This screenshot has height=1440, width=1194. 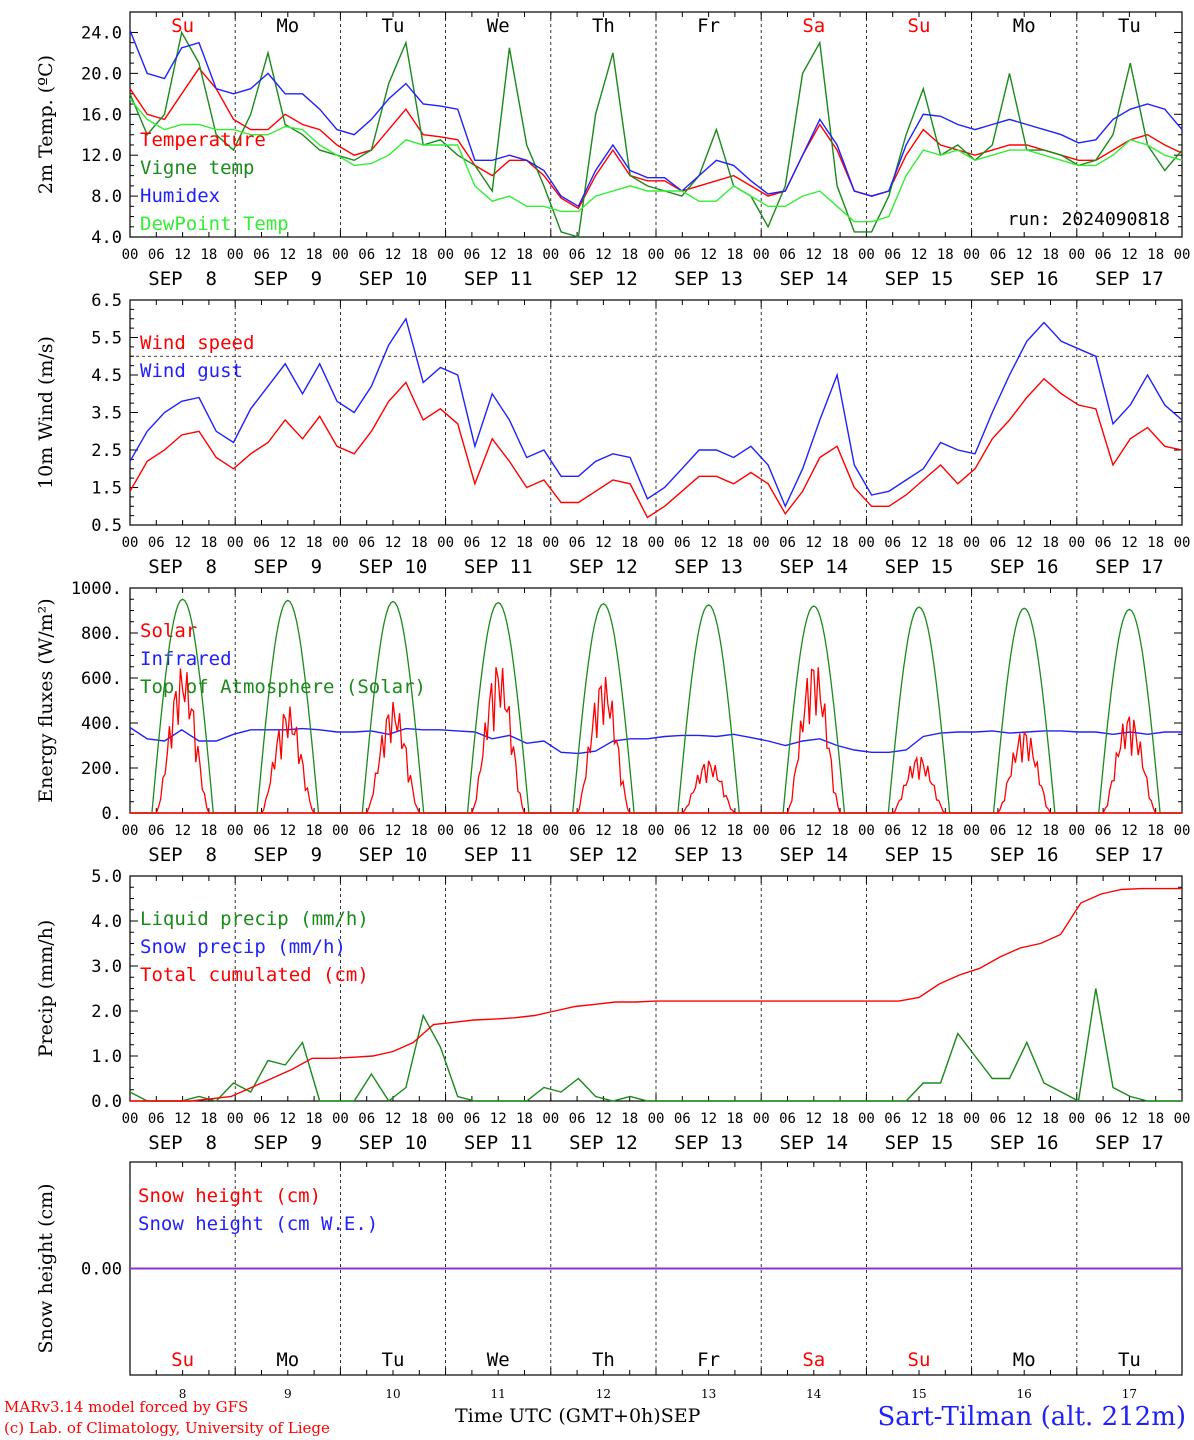 What do you see at coordinates (288, 1394) in the screenshot?
I see `day-number-label: 9` at bounding box center [288, 1394].